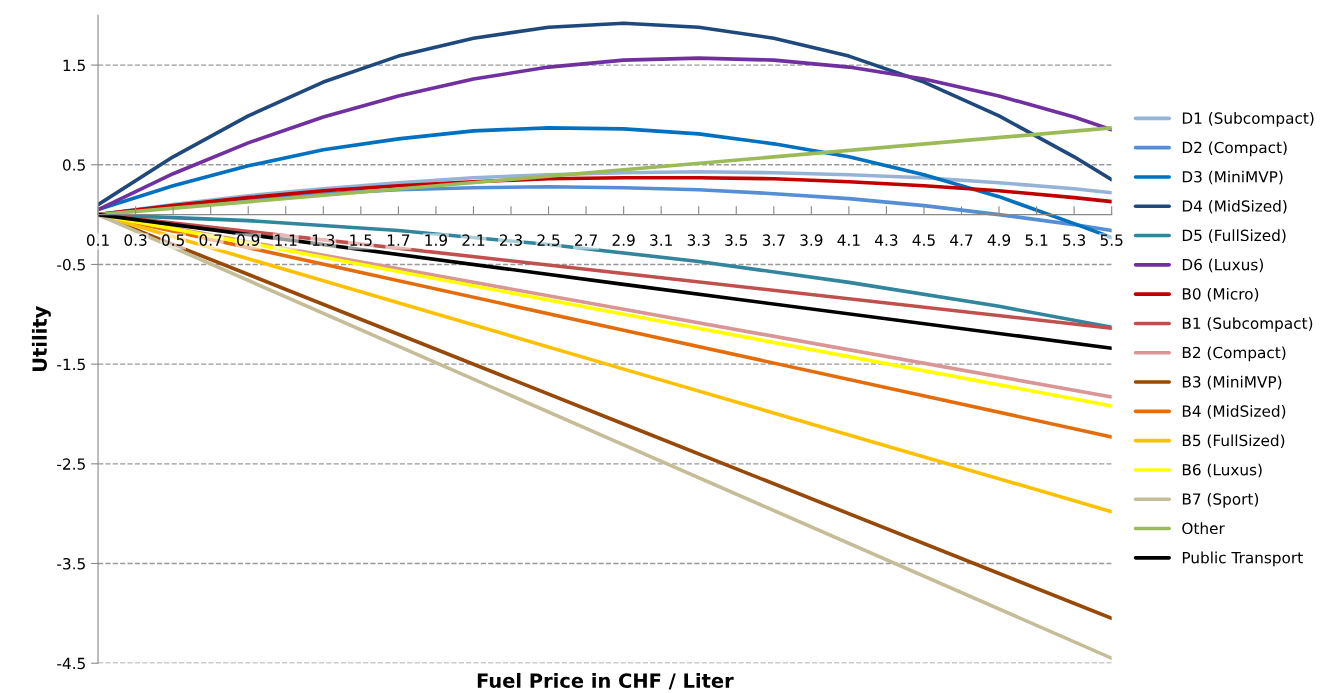 The height and width of the screenshot is (693, 1325). I want to click on legend-label: B3 (MiniMVP), so click(1232, 382).